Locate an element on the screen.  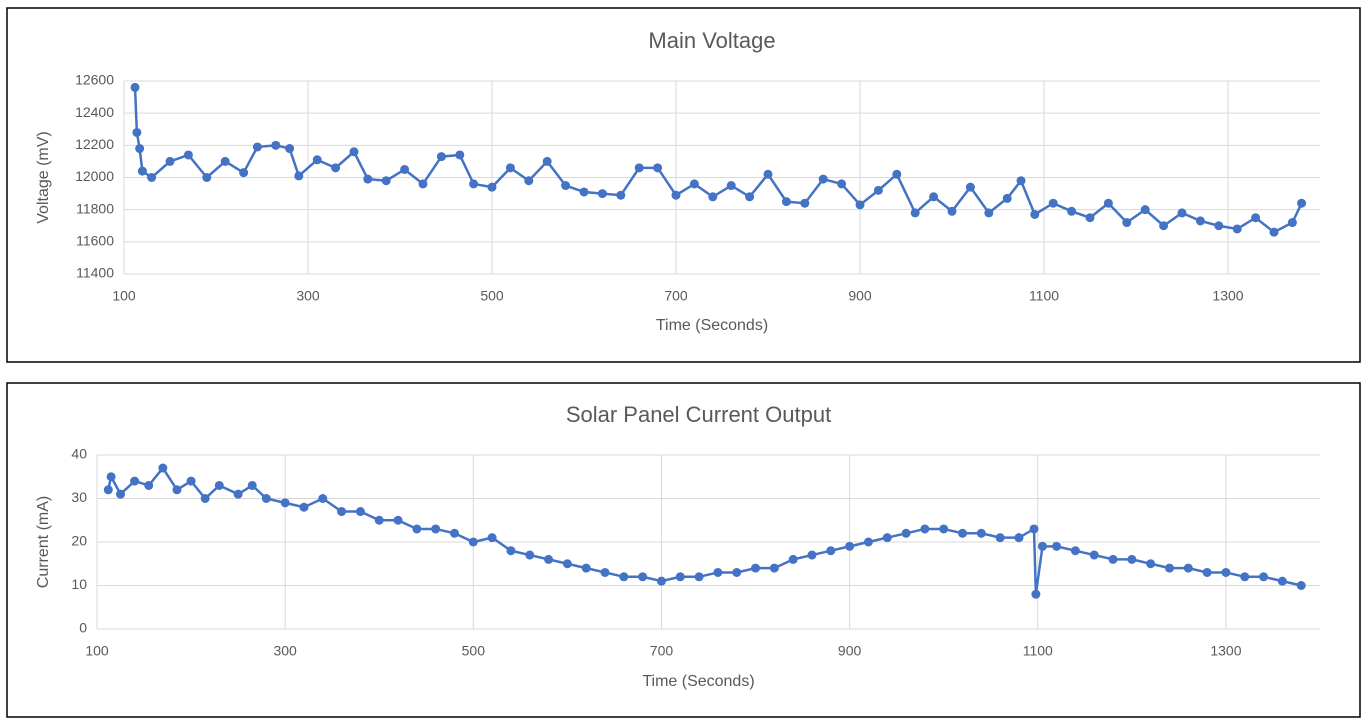
y-tick-label: 12400 is located at coordinates (94, 112).